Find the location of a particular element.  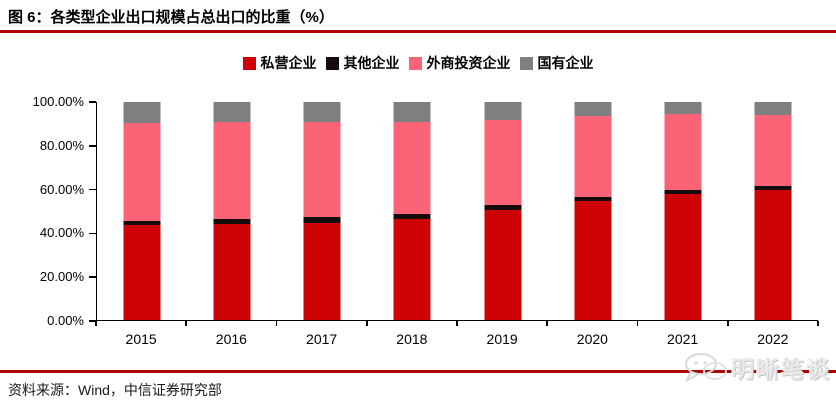

legend-label: 国有企业 is located at coordinates (565, 63).